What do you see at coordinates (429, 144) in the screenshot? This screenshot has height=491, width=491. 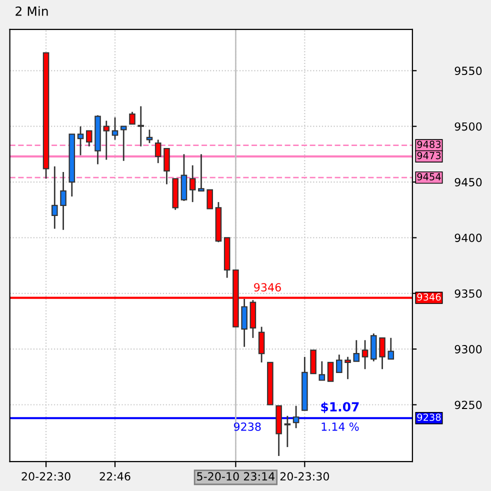 I see `ref-line-label: 9483` at bounding box center [429, 144].